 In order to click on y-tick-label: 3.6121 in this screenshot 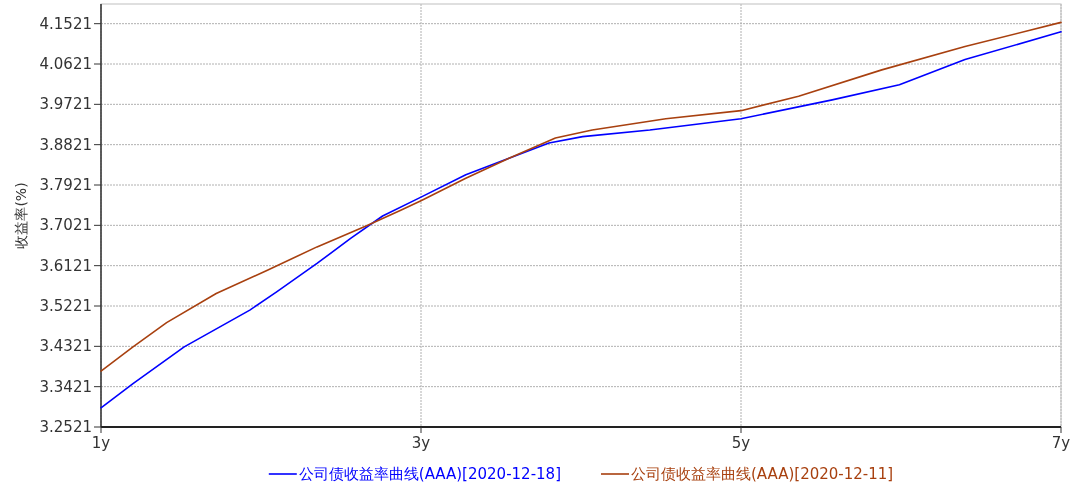, I will do `click(65, 265)`.